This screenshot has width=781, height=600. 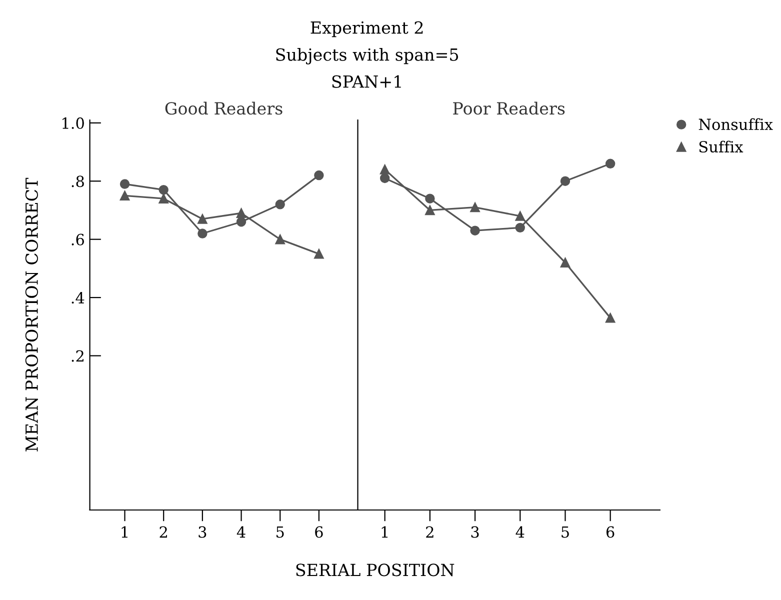 I want to click on text: Subjects with span=5, so click(x=367, y=56).